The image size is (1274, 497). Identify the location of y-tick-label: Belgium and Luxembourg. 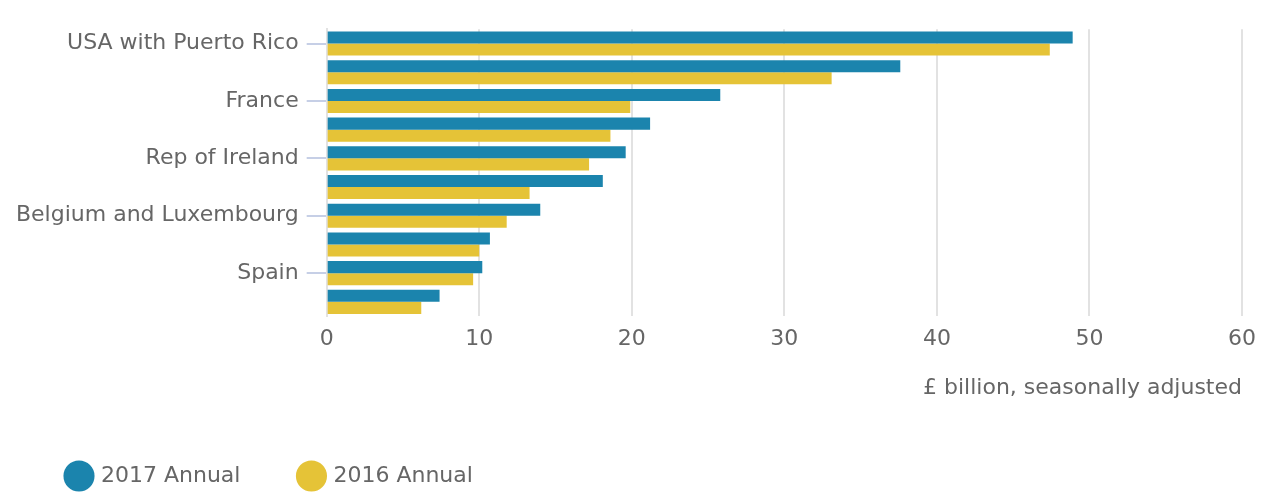
(157, 214).